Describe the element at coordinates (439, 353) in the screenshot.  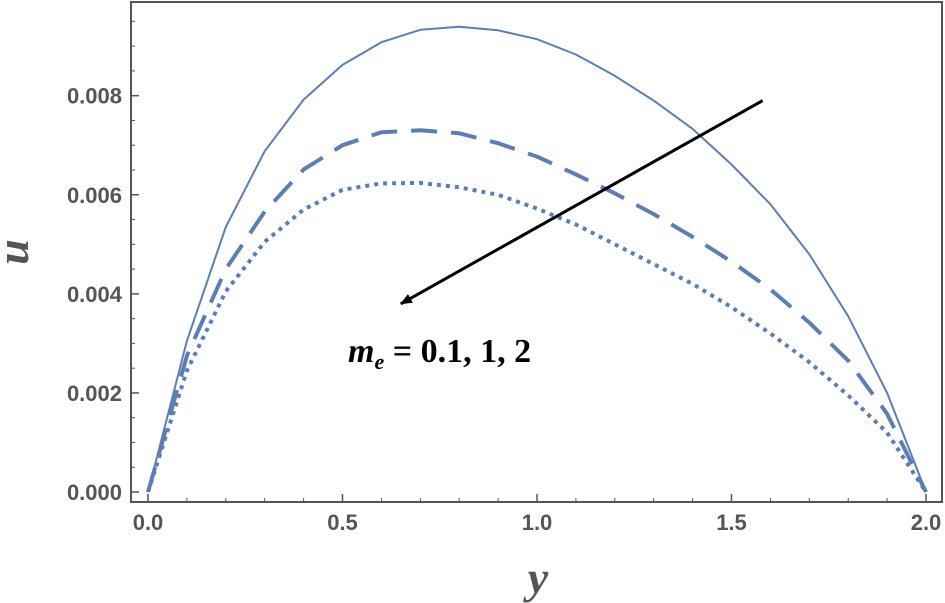
I see `annotation-label: me = 0.1, 1, 2` at that location.